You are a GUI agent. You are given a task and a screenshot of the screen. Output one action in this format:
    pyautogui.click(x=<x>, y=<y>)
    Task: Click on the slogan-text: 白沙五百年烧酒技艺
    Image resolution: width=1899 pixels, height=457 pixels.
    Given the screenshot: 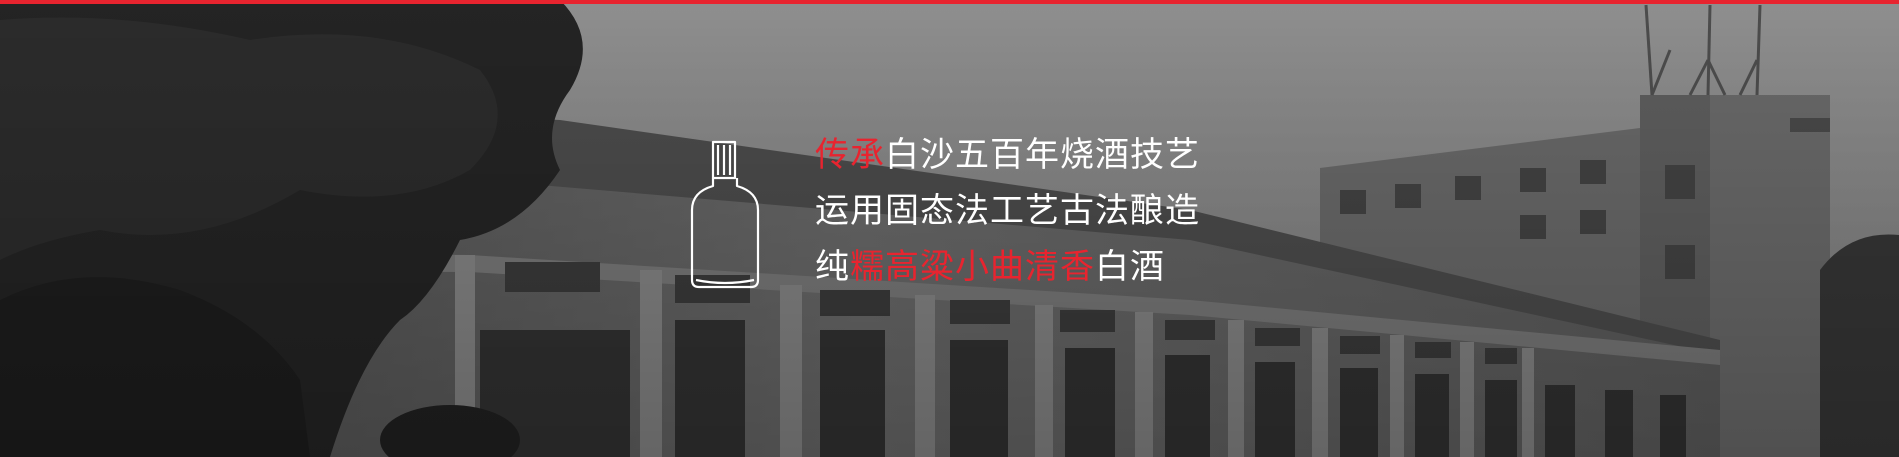 What is the action you would take?
    pyautogui.click(x=1042, y=155)
    